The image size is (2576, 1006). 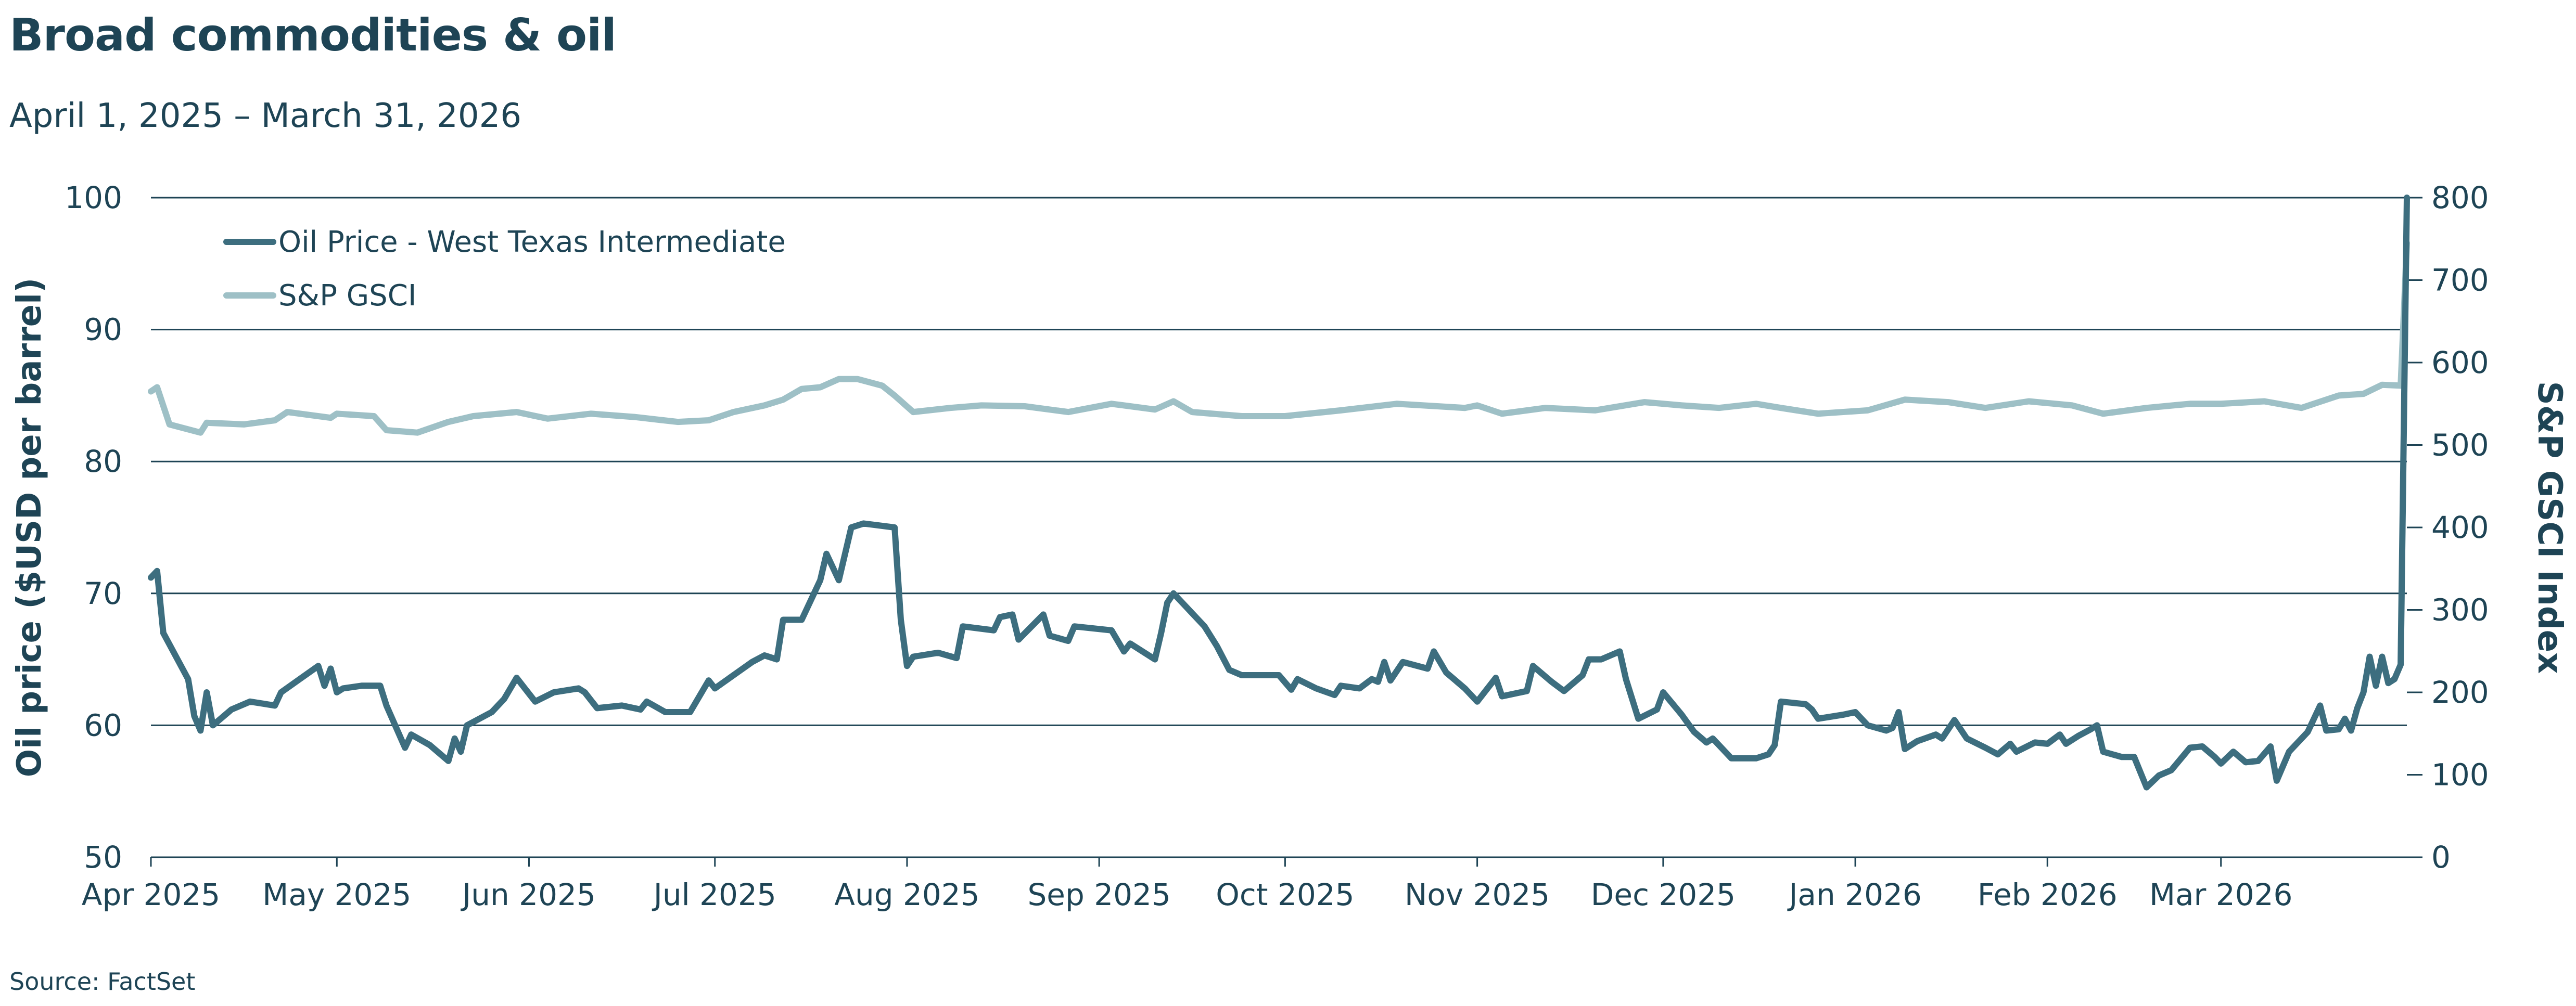 What do you see at coordinates (336, 894) in the screenshot?
I see `x-tick-label: May 2025` at bounding box center [336, 894].